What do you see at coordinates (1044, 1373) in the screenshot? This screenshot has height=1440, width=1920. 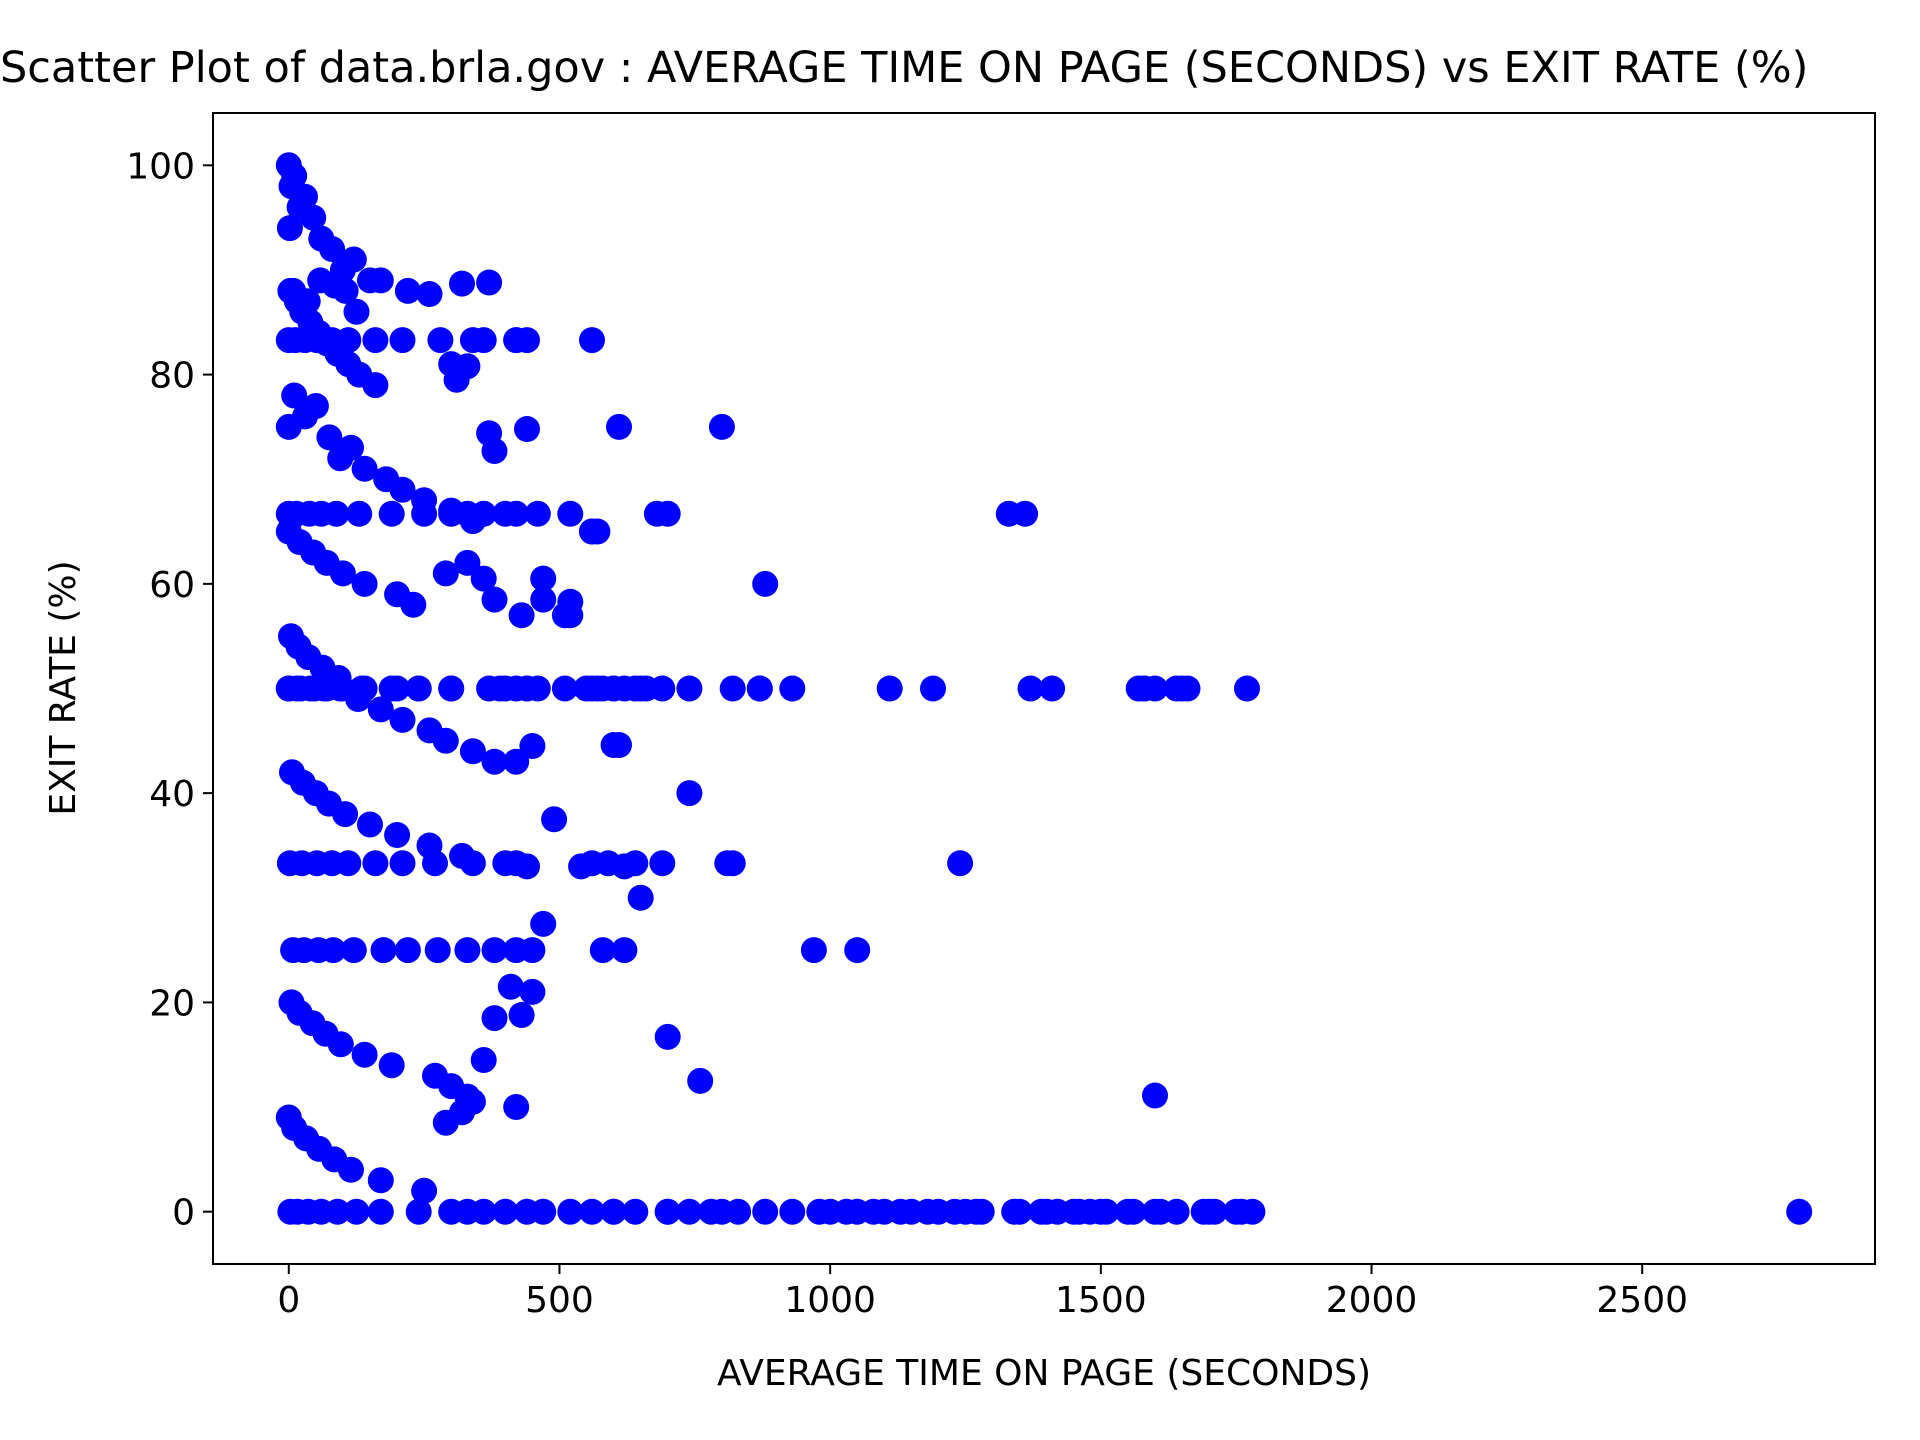 I see `x-axis-label: AVERAGE TIME ON PAGE (SECONDS)` at bounding box center [1044, 1373].